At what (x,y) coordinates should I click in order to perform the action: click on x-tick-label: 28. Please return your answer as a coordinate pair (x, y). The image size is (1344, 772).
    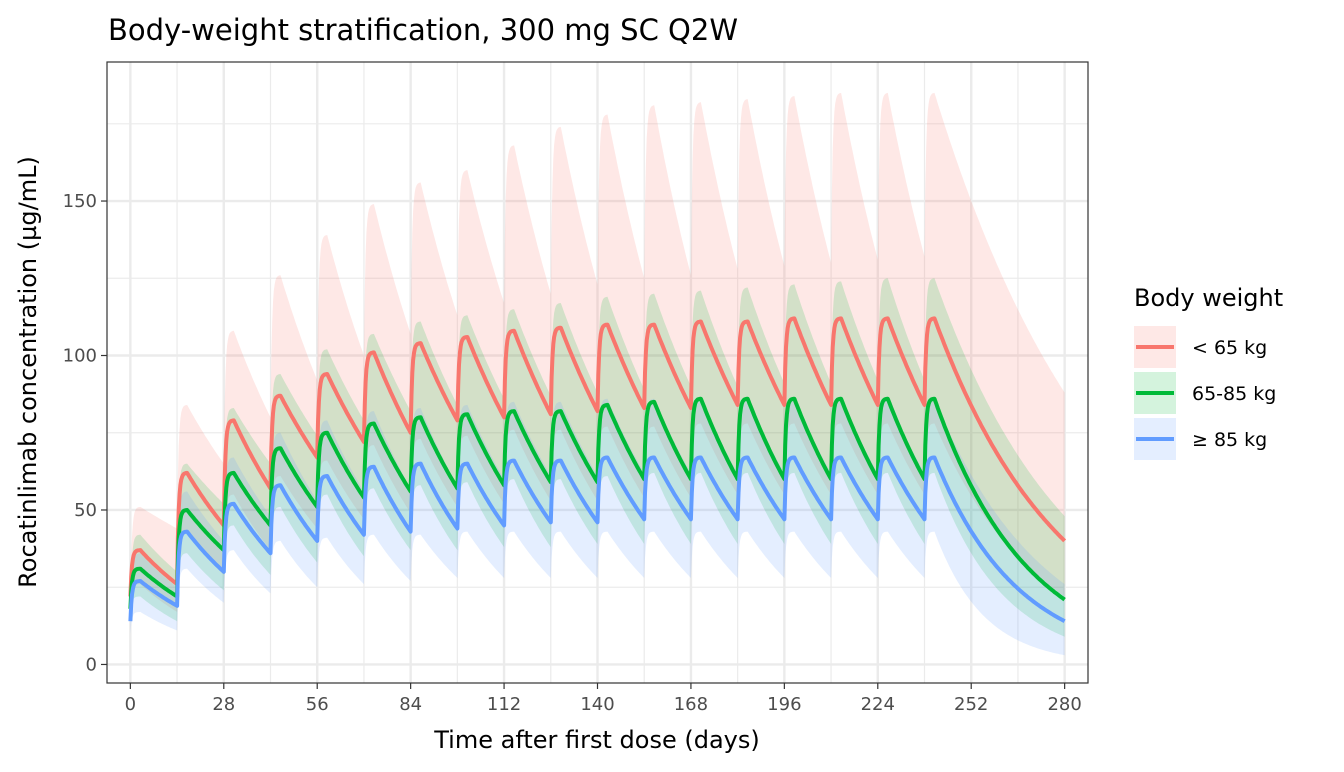
    Looking at the image, I should click on (223, 704).